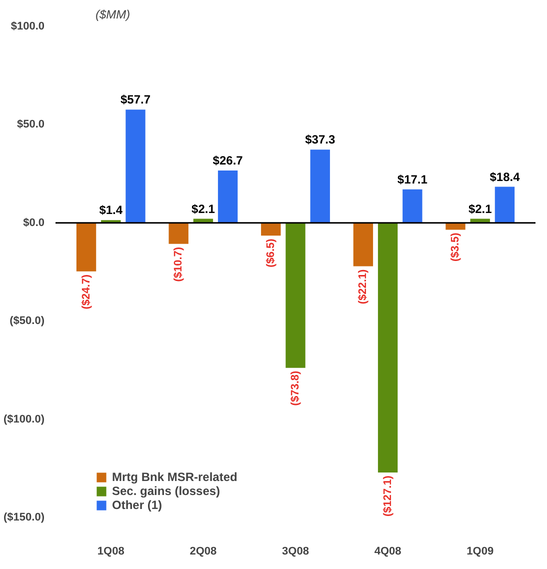 This screenshot has height=569, width=547. What do you see at coordinates (135, 99) in the screenshot?
I see `data-label: $57.7` at bounding box center [135, 99].